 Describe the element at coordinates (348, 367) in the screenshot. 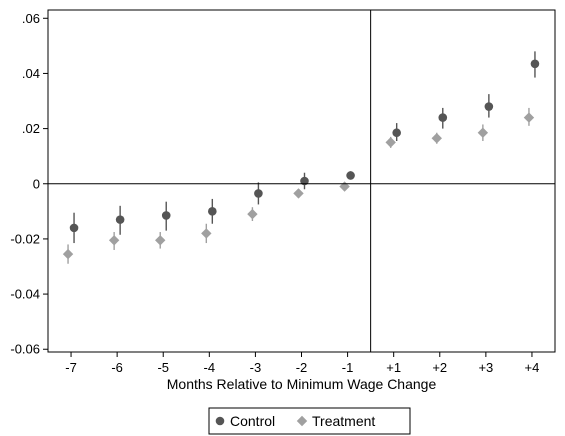

I see `x-tick-label: -1` at that location.